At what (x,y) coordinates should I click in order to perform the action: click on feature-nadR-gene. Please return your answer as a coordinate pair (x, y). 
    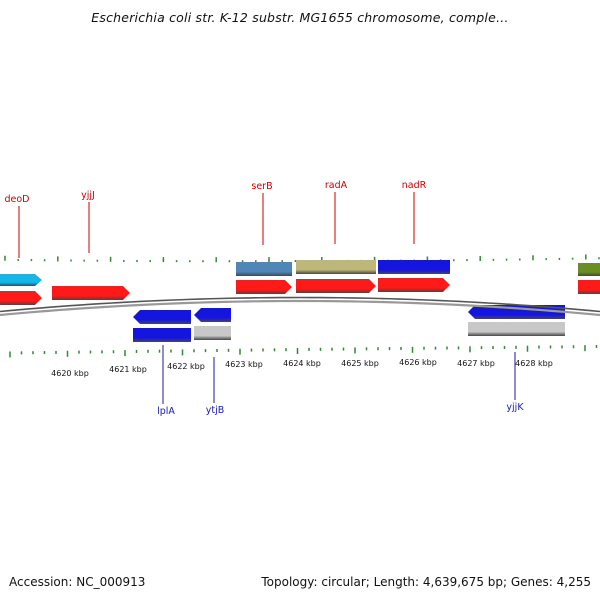
    Looking at the image, I should click on (414, 267).